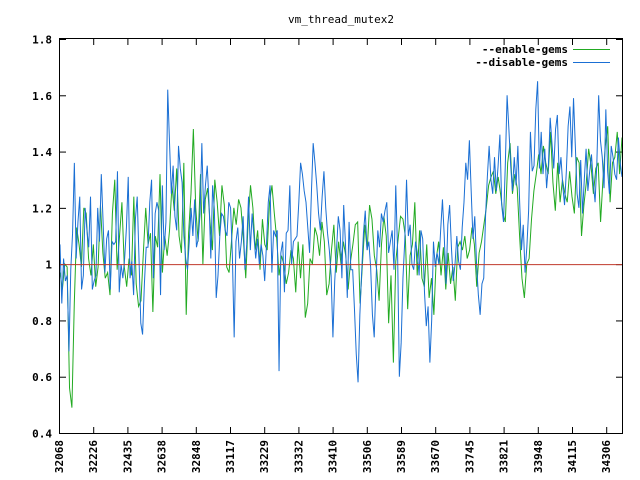  Describe the element at coordinates (538, 456) in the screenshot. I see `x-tick-label: 33948` at that location.